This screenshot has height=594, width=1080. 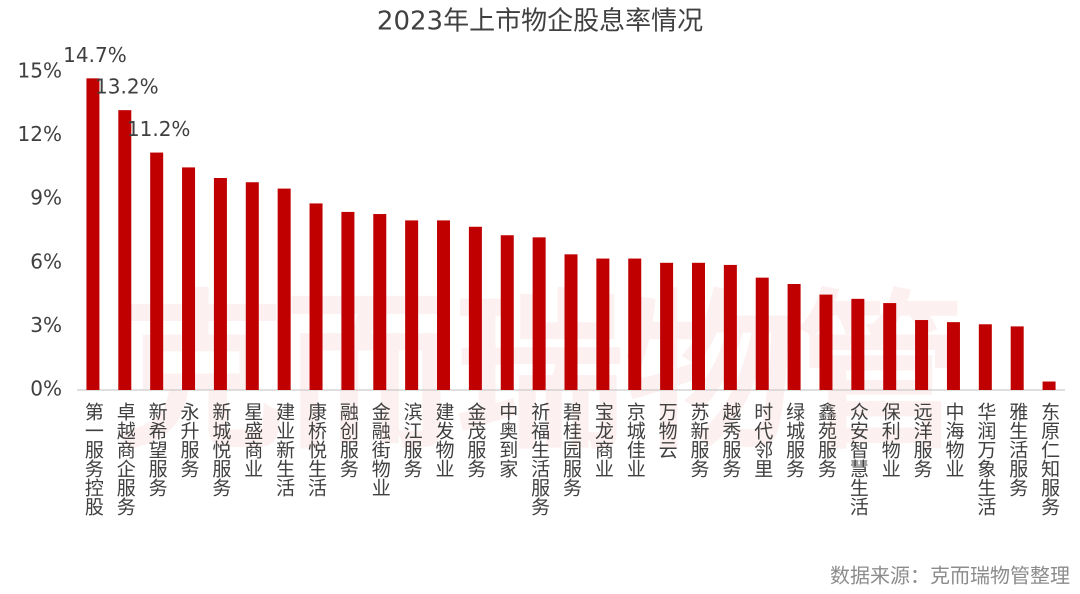 What do you see at coordinates (46, 325) in the screenshot?
I see `y-tick-label: 3%` at bounding box center [46, 325].